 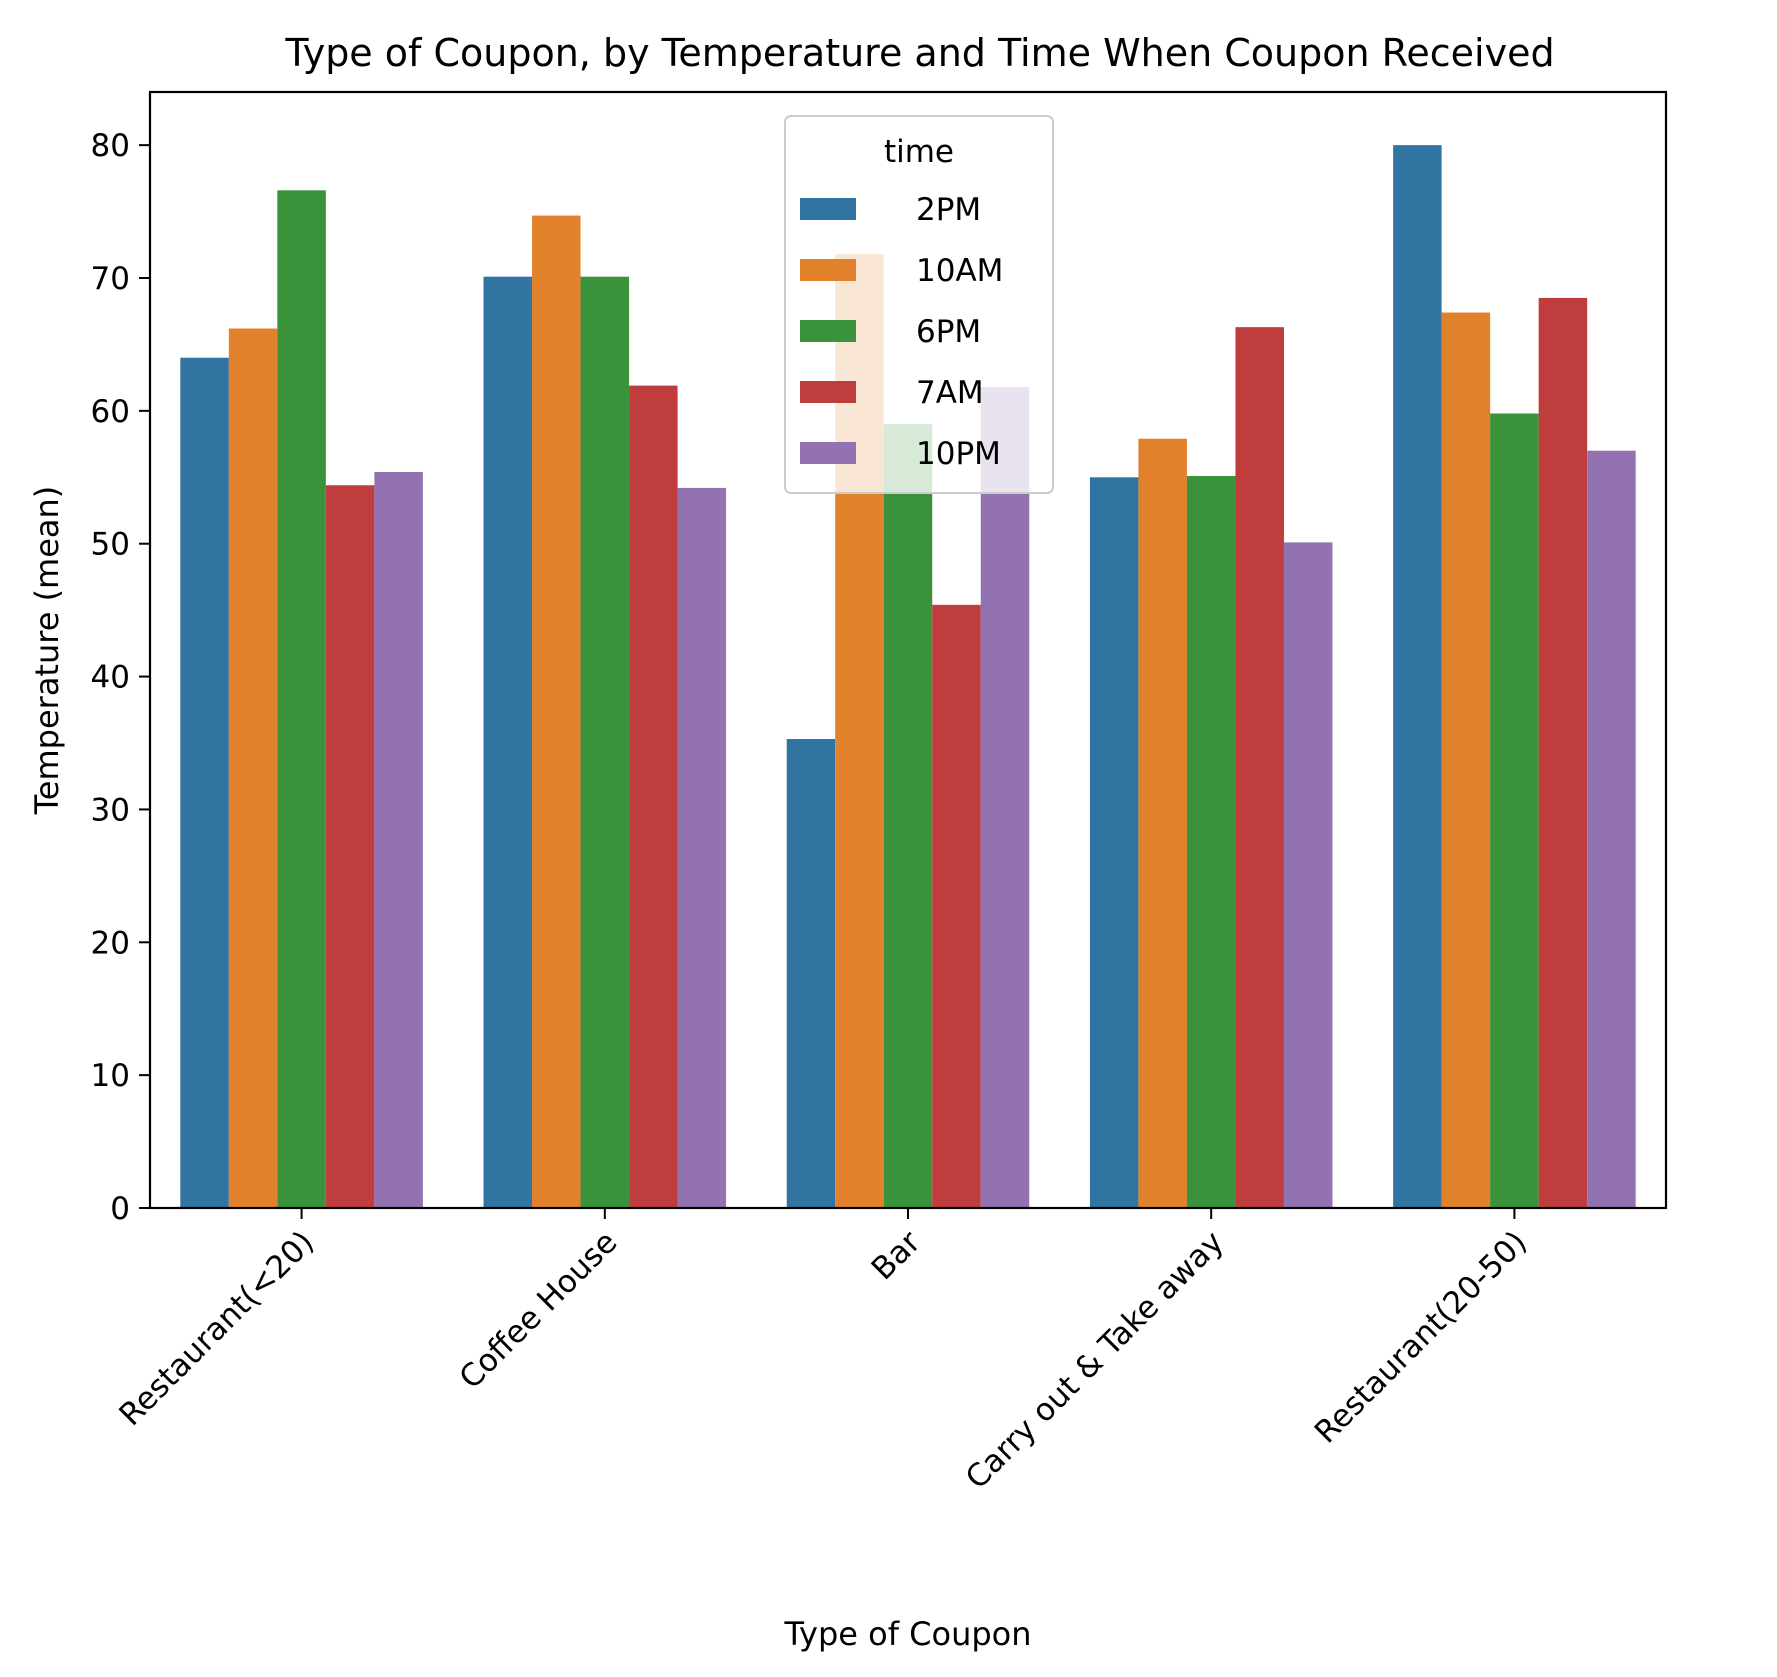 I want to click on legend-label-10pm: 10PM, so click(x=958, y=454).